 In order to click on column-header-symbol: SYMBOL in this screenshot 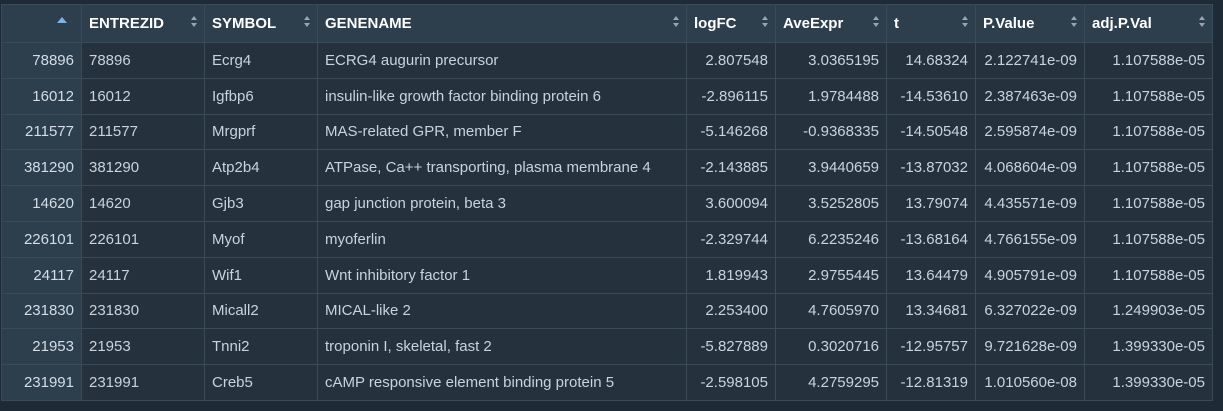, I will do `click(261, 23)`.